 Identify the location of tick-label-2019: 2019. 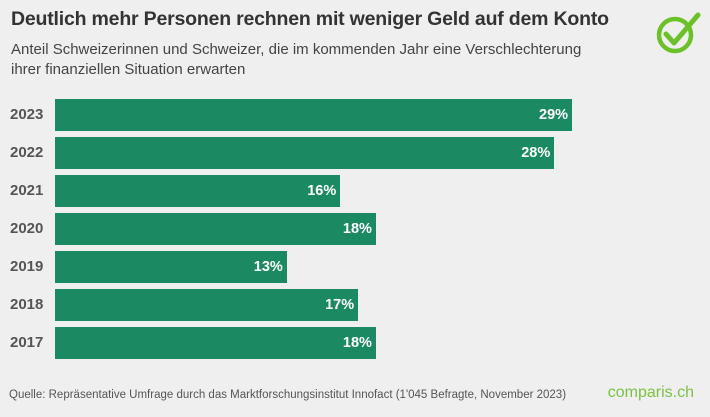
(27, 266).